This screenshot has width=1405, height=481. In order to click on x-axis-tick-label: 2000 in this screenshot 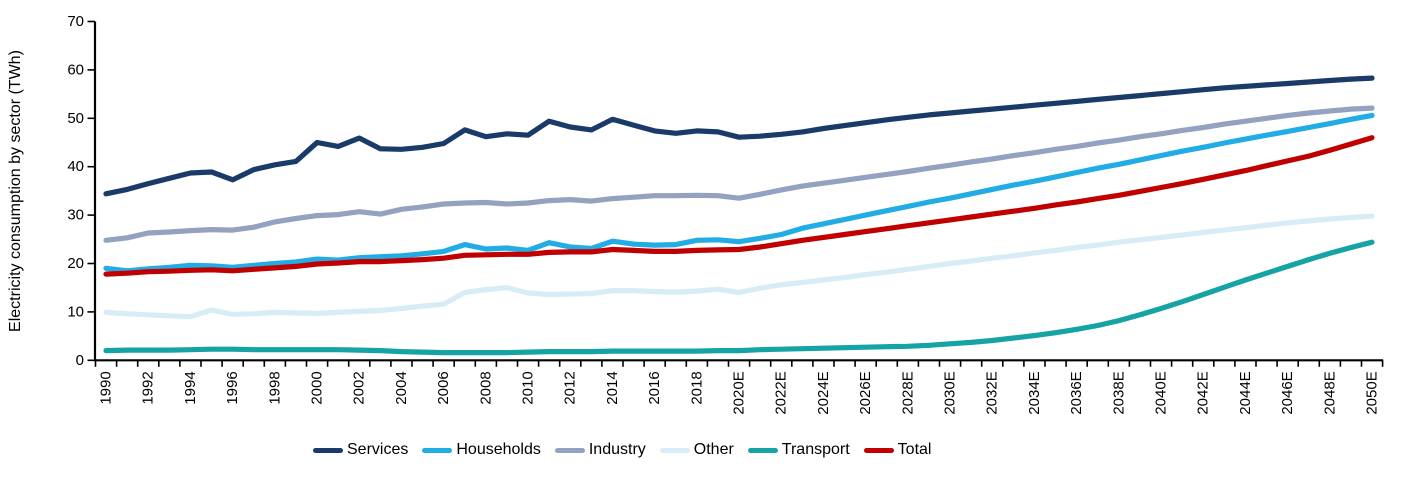, I will do `click(317, 387)`.